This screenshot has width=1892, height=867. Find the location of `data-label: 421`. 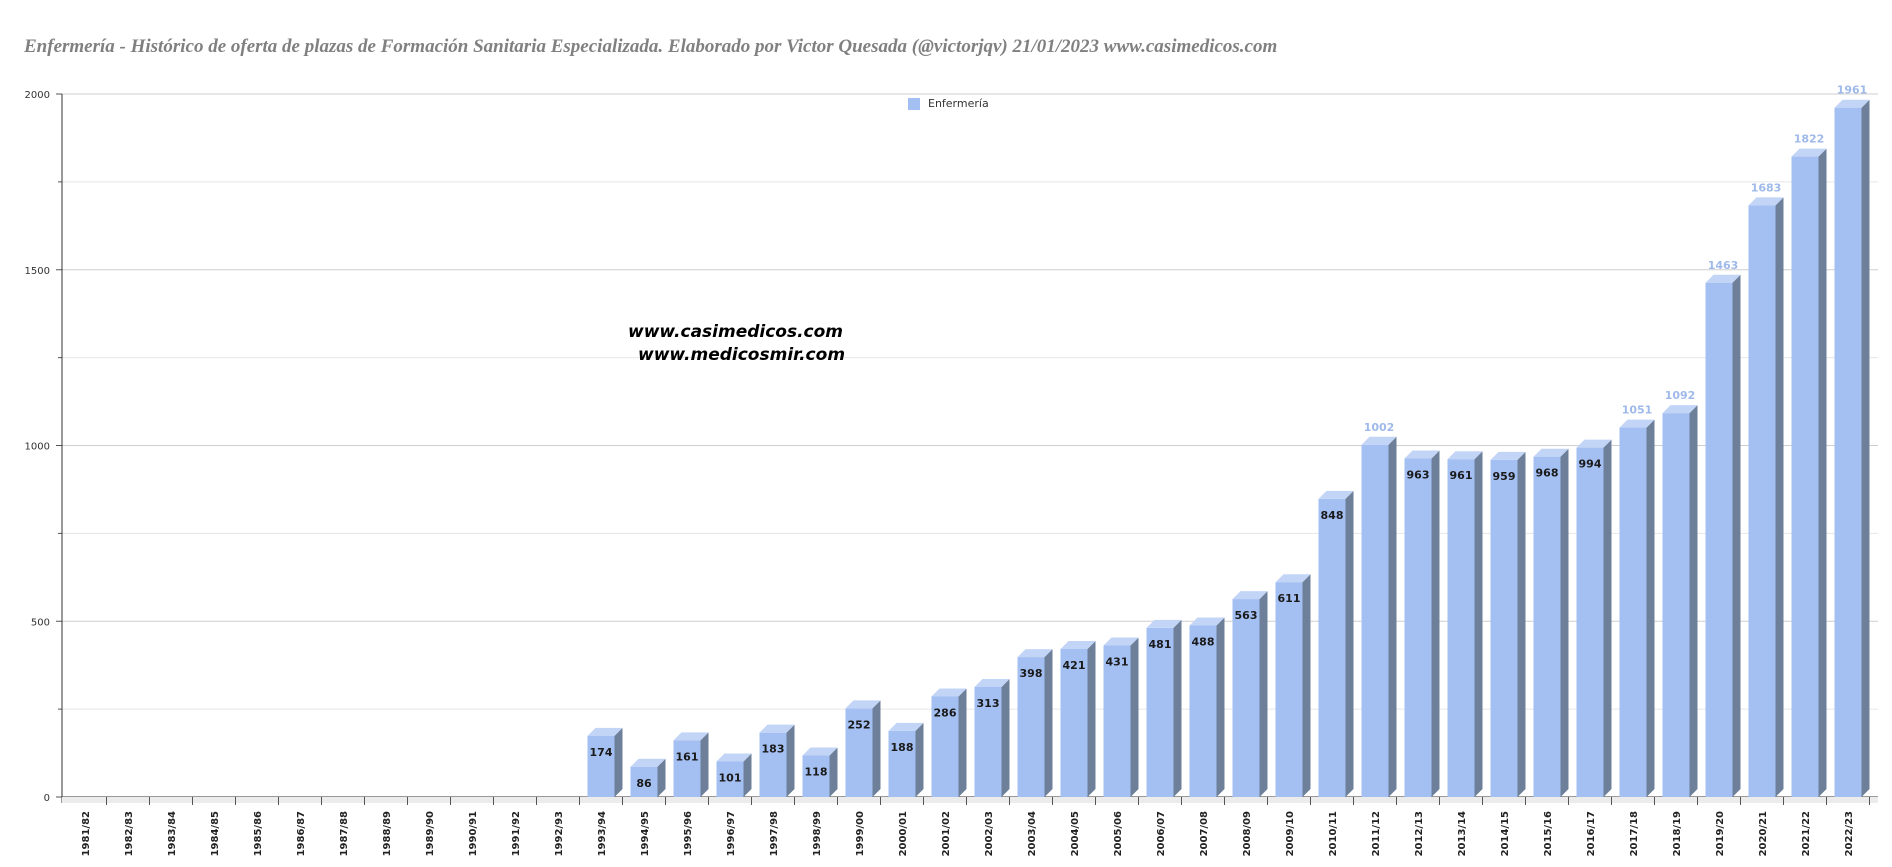

data-label: 421 is located at coordinates (1074, 665).